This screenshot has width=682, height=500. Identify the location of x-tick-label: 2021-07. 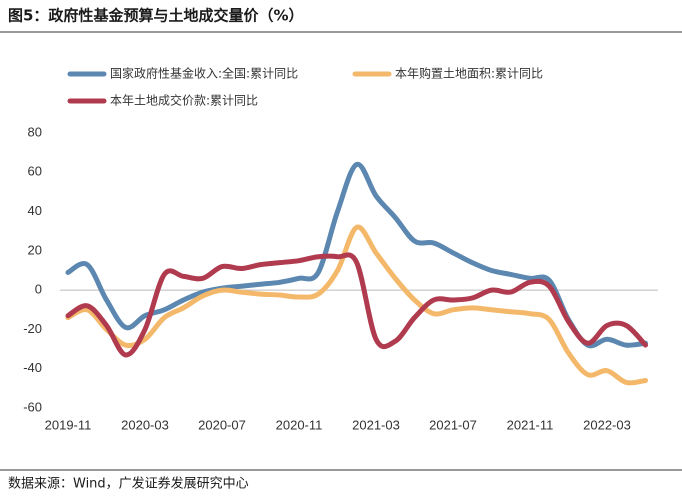
(453, 424).